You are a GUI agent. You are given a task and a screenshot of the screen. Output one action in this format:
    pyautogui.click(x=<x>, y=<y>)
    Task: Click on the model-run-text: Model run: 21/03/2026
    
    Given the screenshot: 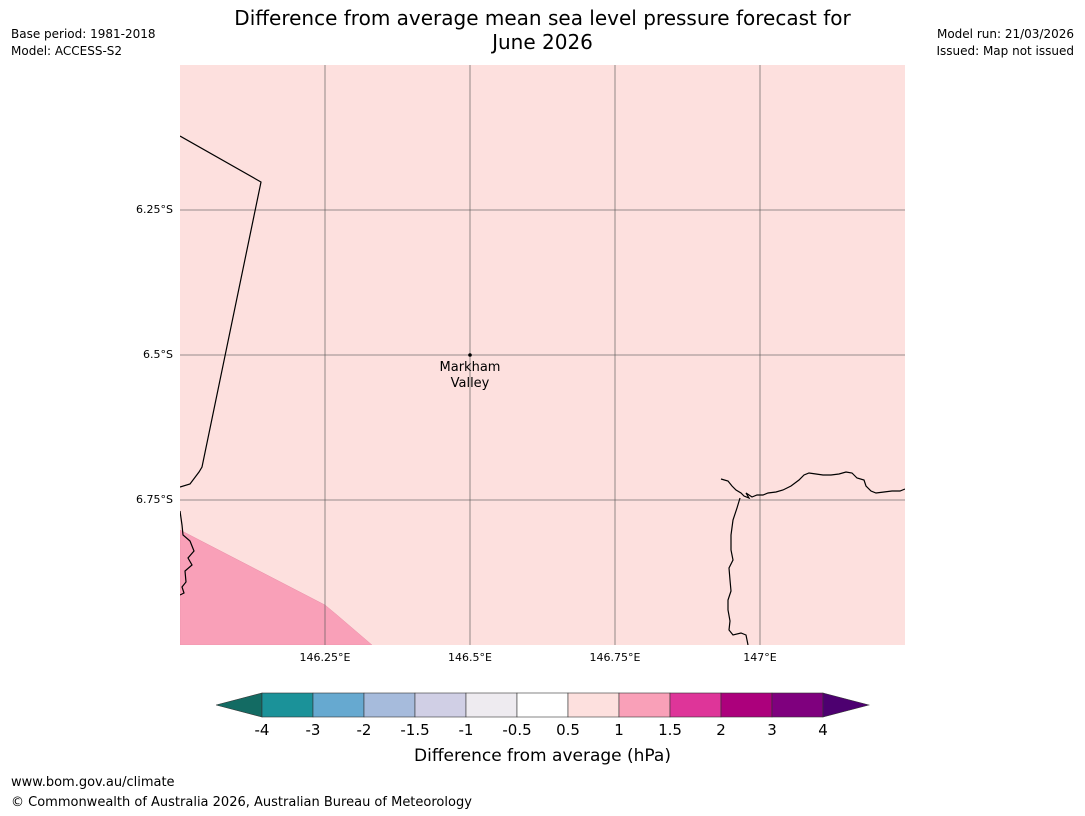 What is the action you would take?
    pyautogui.click(x=1005, y=34)
    